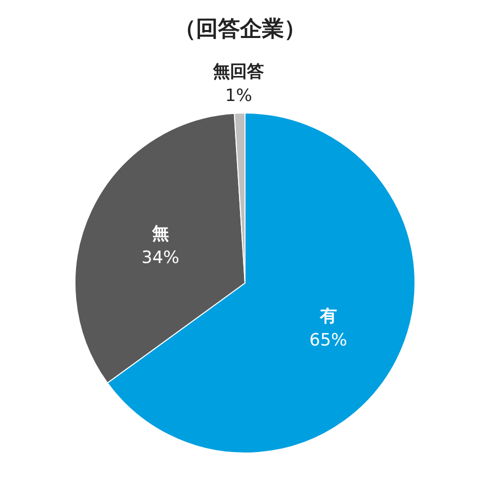 Image resolution: width=480 pixels, height=480 pixels. I want to click on slice-label: 無回答, so click(238, 72).